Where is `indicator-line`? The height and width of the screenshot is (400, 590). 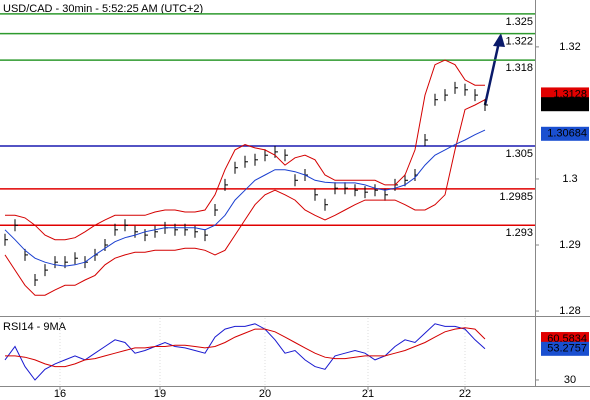 indicator-line is located at coordinates (245, 347).